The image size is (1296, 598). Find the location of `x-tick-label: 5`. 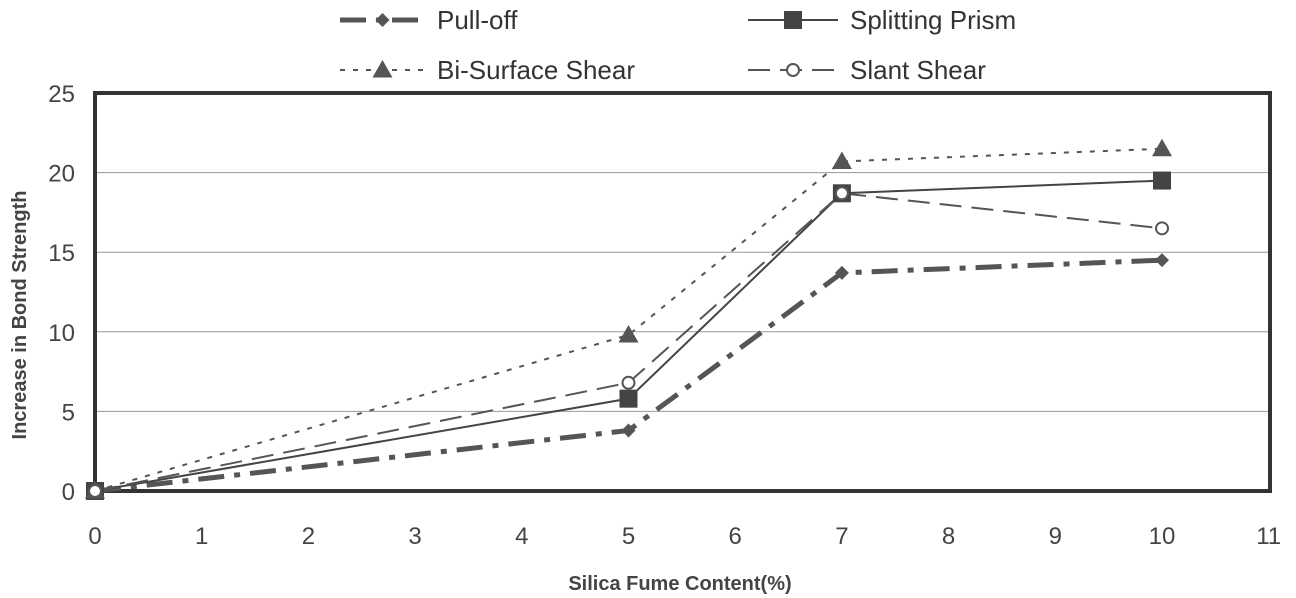

x-tick-label: 5 is located at coordinates (628, 536).